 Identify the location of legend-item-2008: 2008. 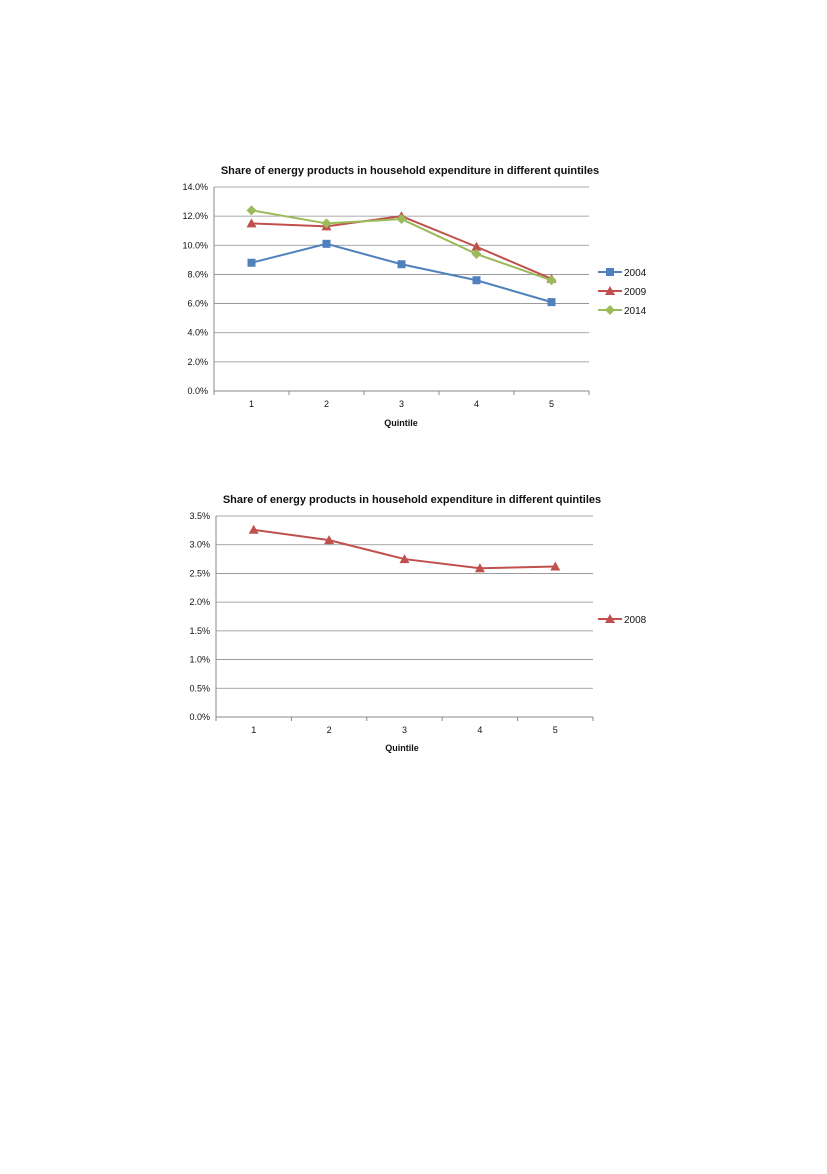
(622, 620).